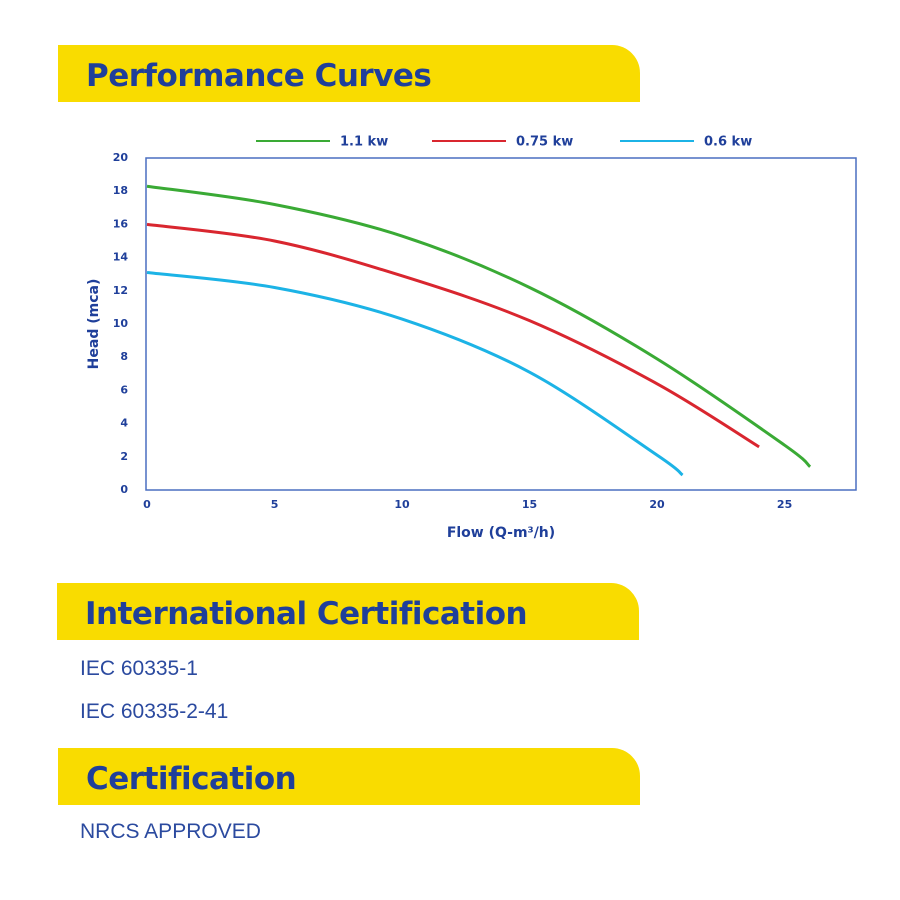 The height and width of the screenshot is (900, 900). Describe the element at coordinates (121, 323) in the screenshot. I see `y-tick-label: 10` at that location.